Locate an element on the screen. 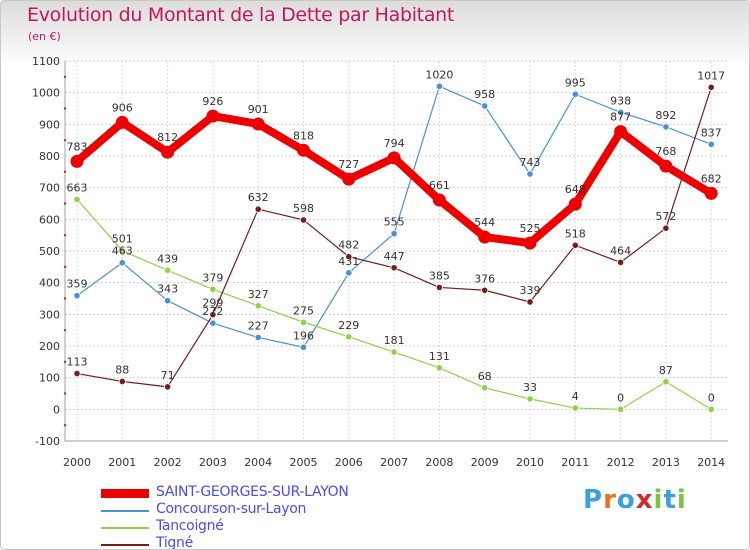 This screenshot has height=550, width=750. logo-letter: x is located at coordinates (644, 500).